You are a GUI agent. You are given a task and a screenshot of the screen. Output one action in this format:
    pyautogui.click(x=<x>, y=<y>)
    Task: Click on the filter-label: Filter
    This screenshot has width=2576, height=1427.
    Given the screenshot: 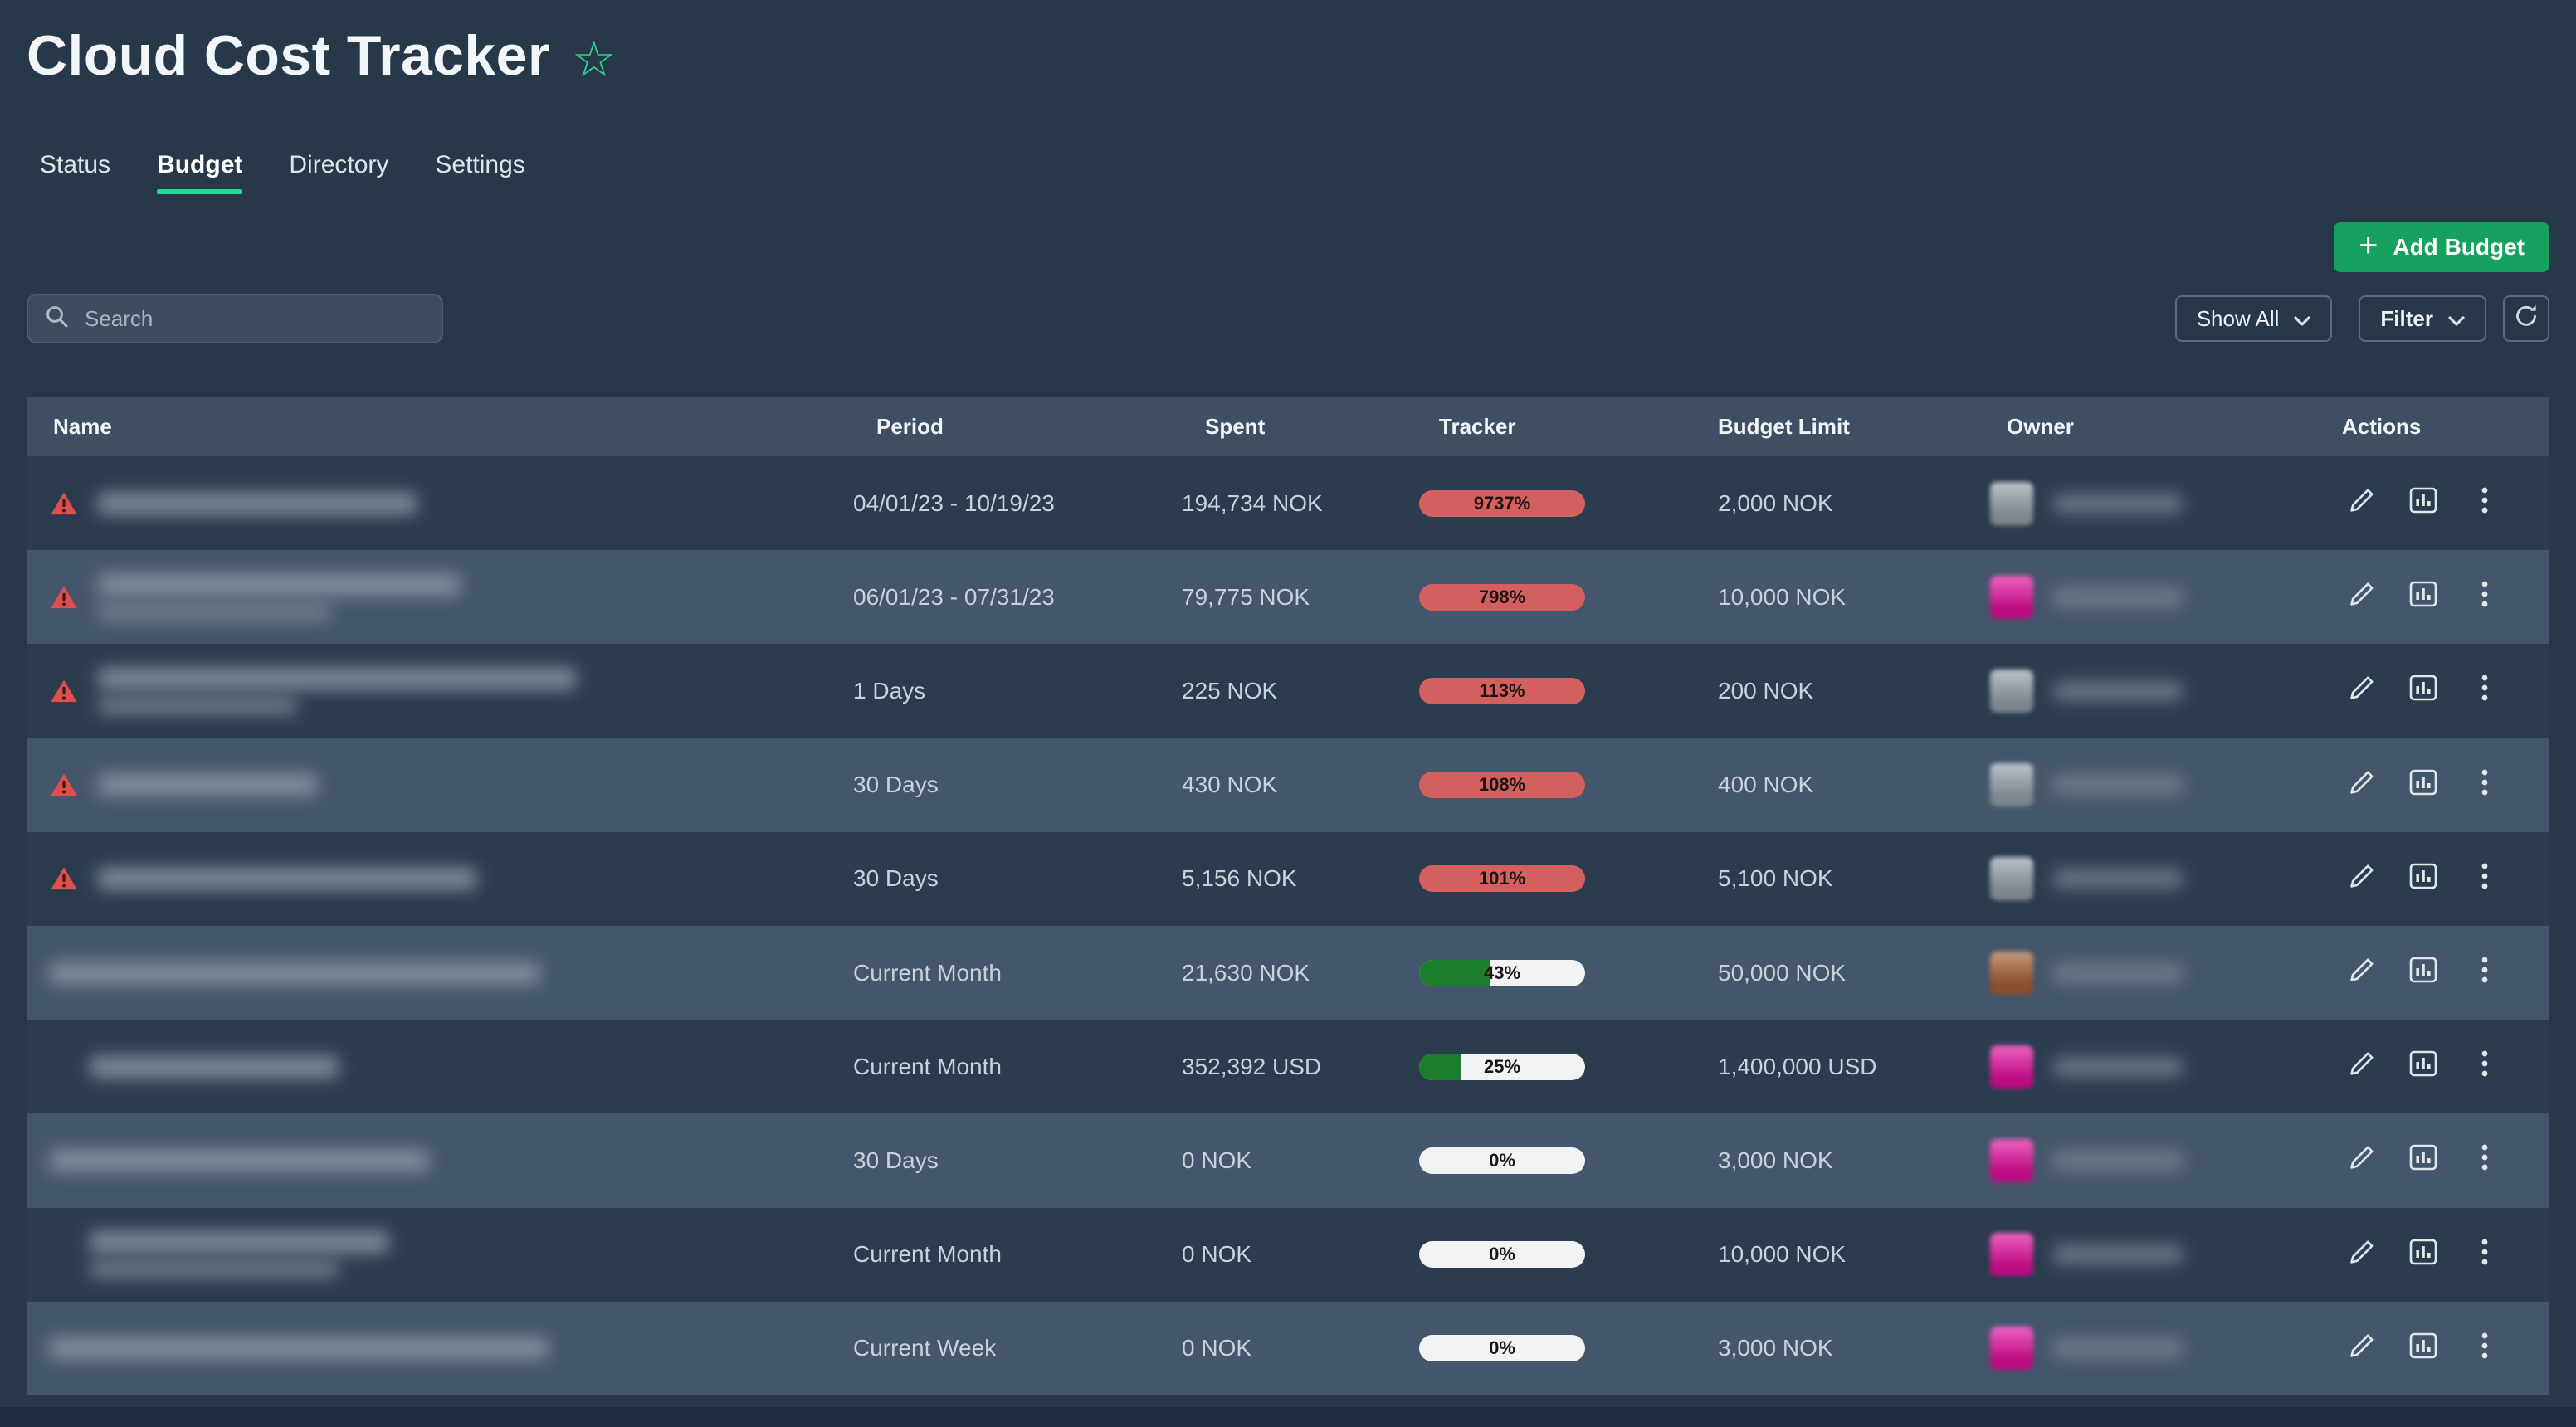 What is the action you would take?
    pyautogui.click(x=2406, y=318)
    